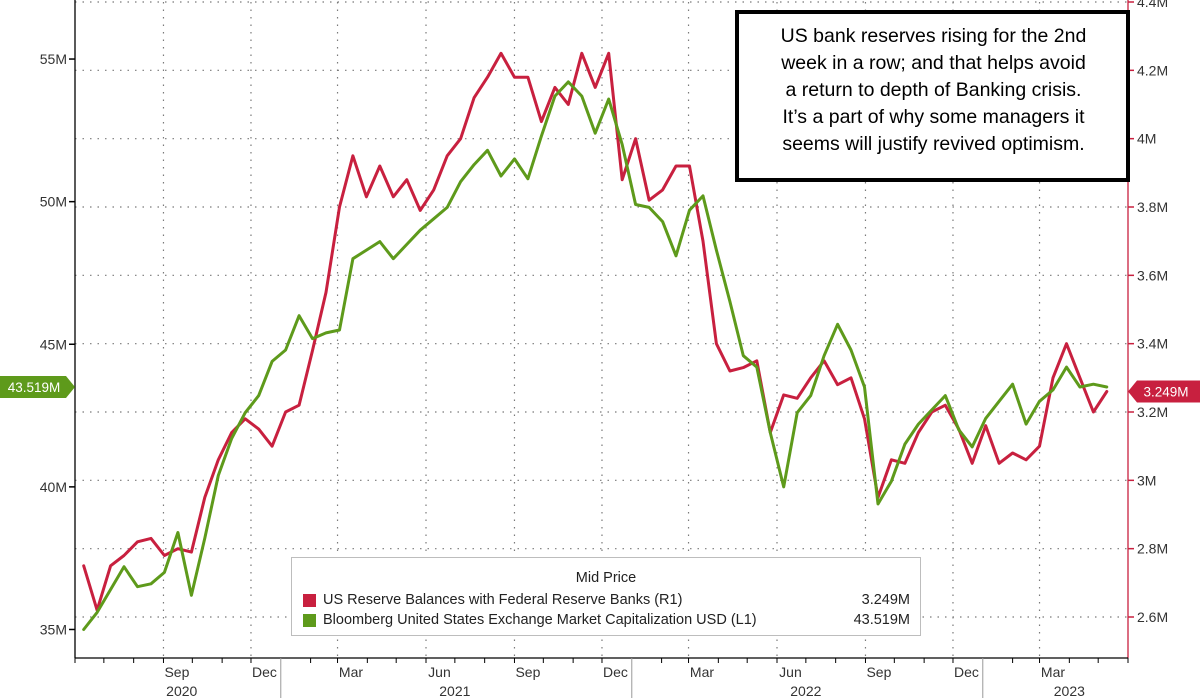  What do you see at coordinates (933, 36) in the screenshot?
I see `annotation-line: US bank reserves rising for the 2nd` at bounding box center [933, 36].